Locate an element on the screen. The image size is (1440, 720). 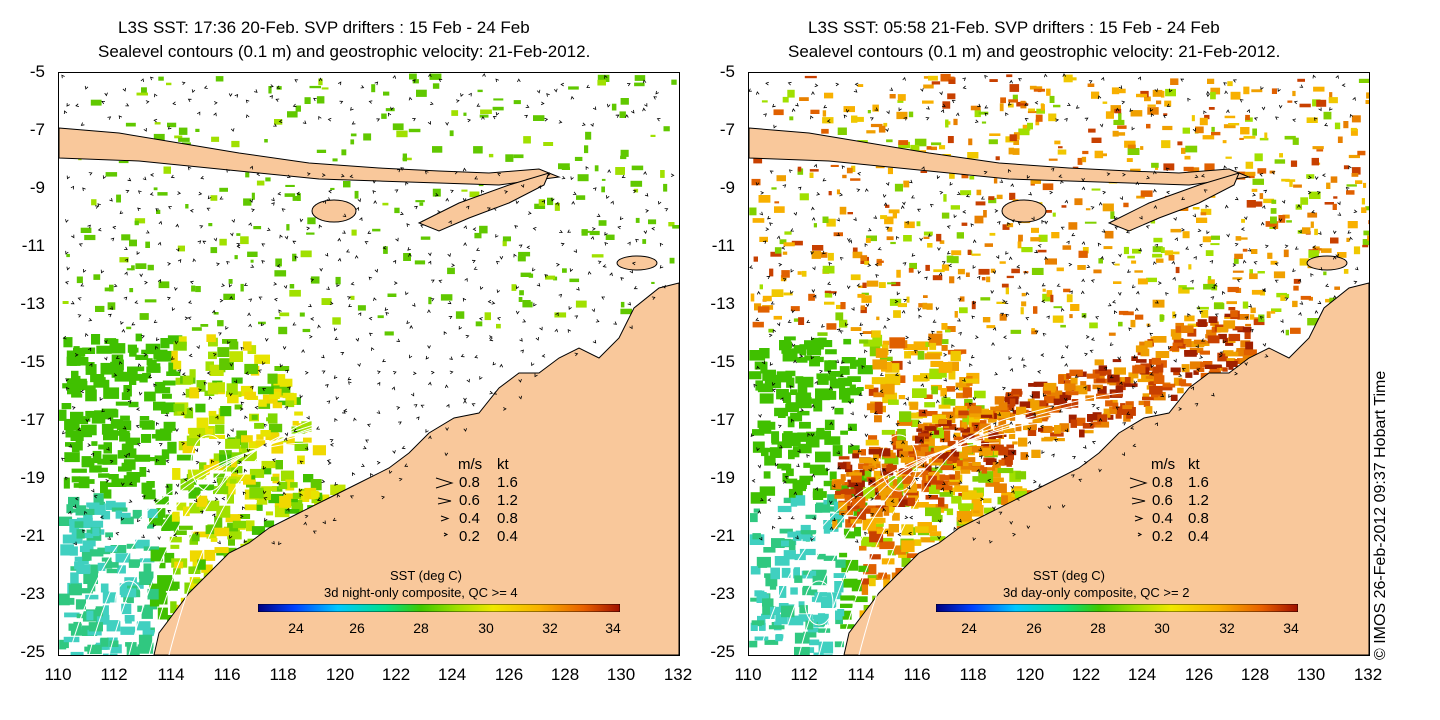
x-tick: 114 is located at coordinates (861, 674).